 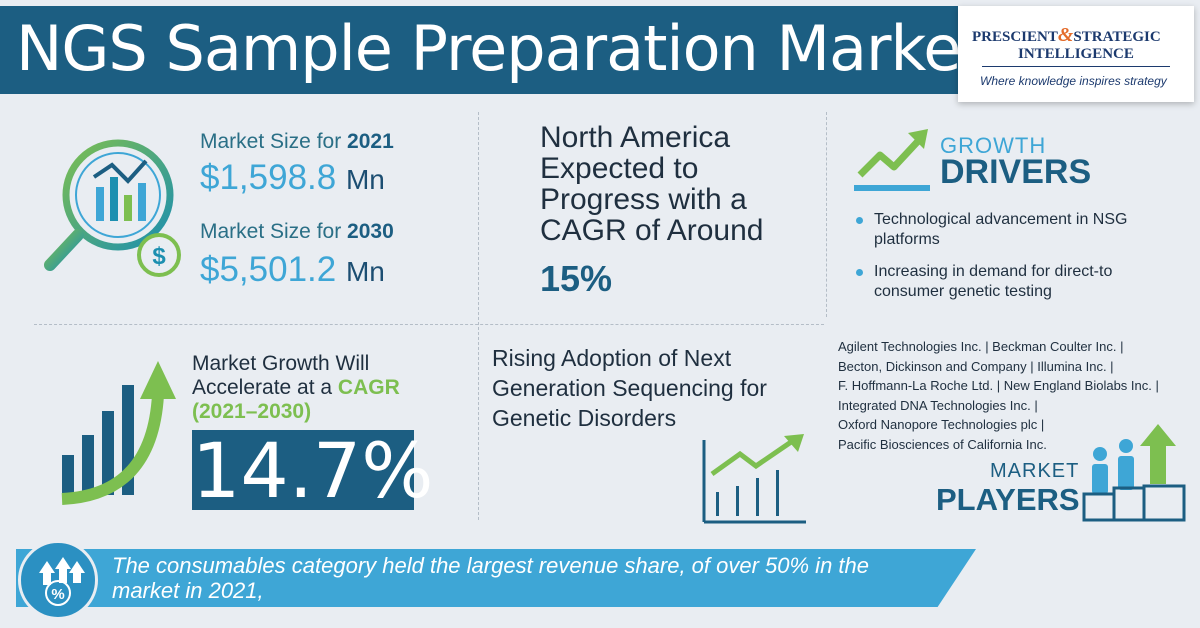 What do you see at coordinates (941, 424) in the screenshot?
I see `player-line: Oxford Nanopore Technologies plc |` at bounding box center [941, 424].